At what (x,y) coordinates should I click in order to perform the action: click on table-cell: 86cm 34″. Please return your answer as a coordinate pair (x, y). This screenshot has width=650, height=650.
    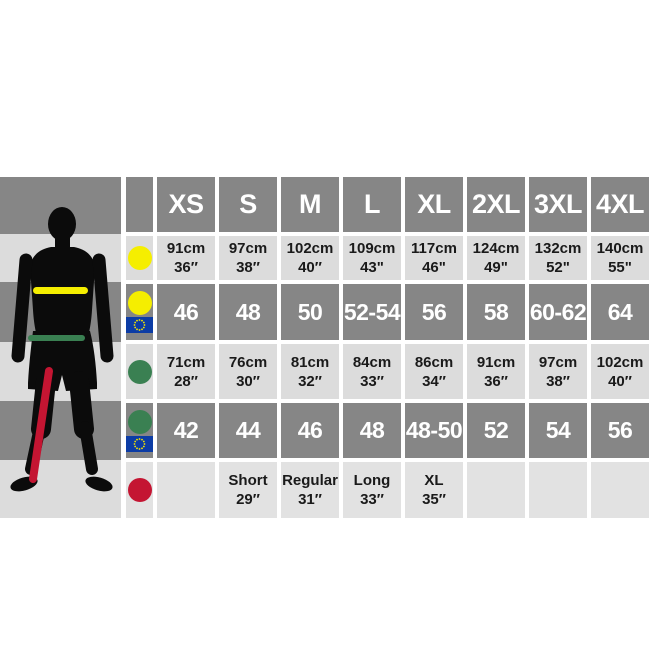
    Looking at the image, I should click on (434, 371).